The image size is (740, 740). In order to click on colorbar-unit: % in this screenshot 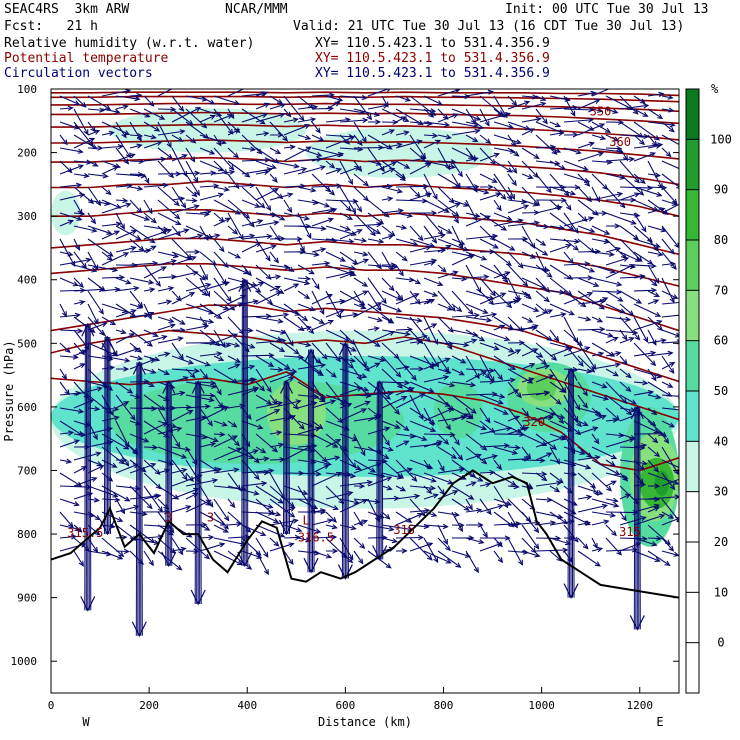, I will do `click(715, 89)`.